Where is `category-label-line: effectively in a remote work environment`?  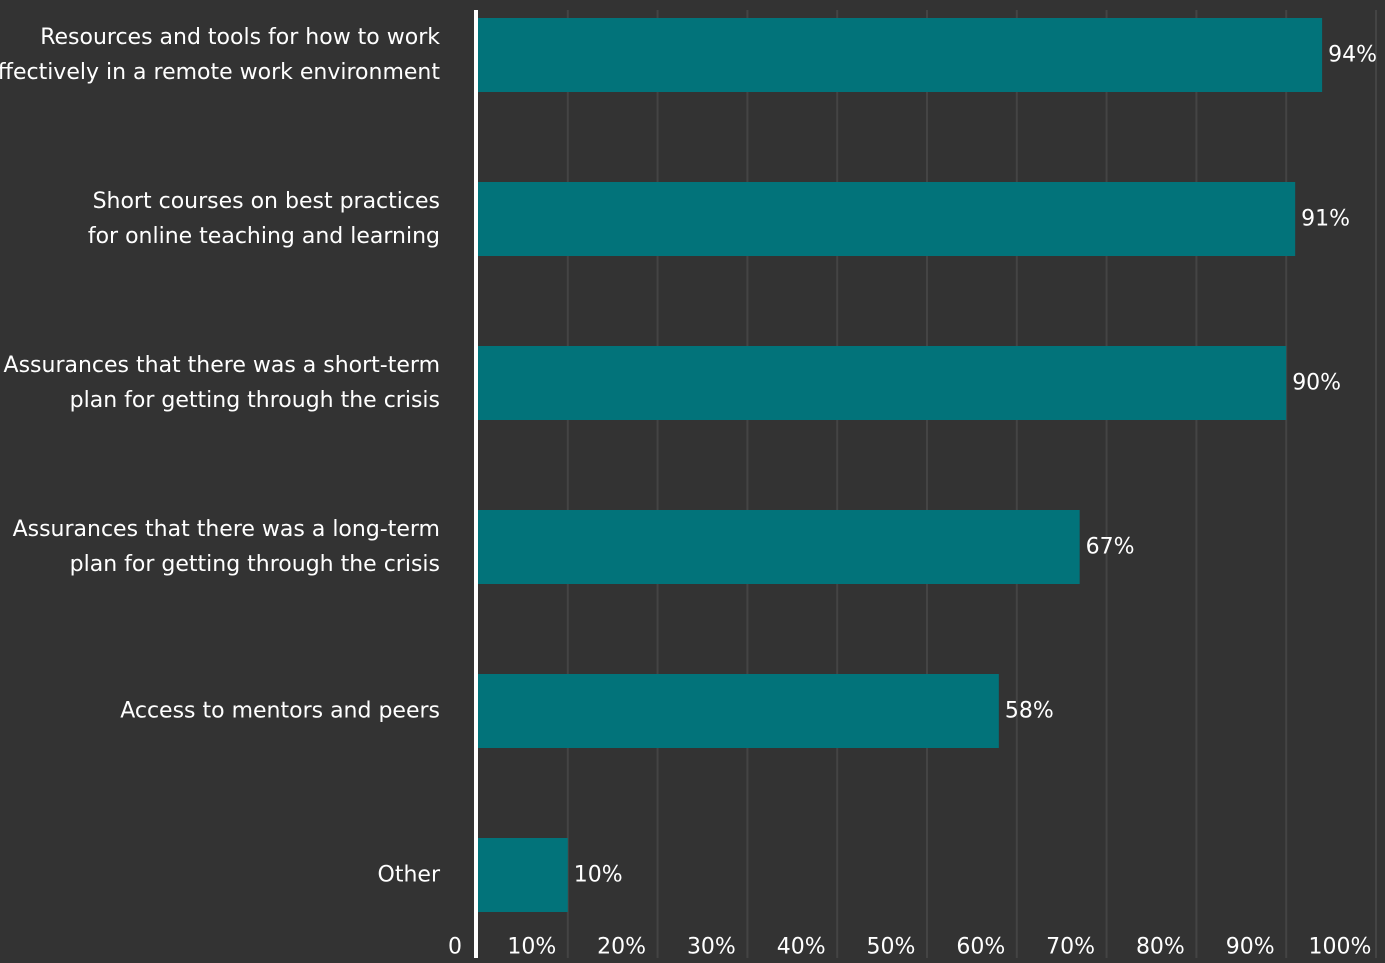
category-label-line: effectively in a remote work environment is located at coordinates (220, 72).